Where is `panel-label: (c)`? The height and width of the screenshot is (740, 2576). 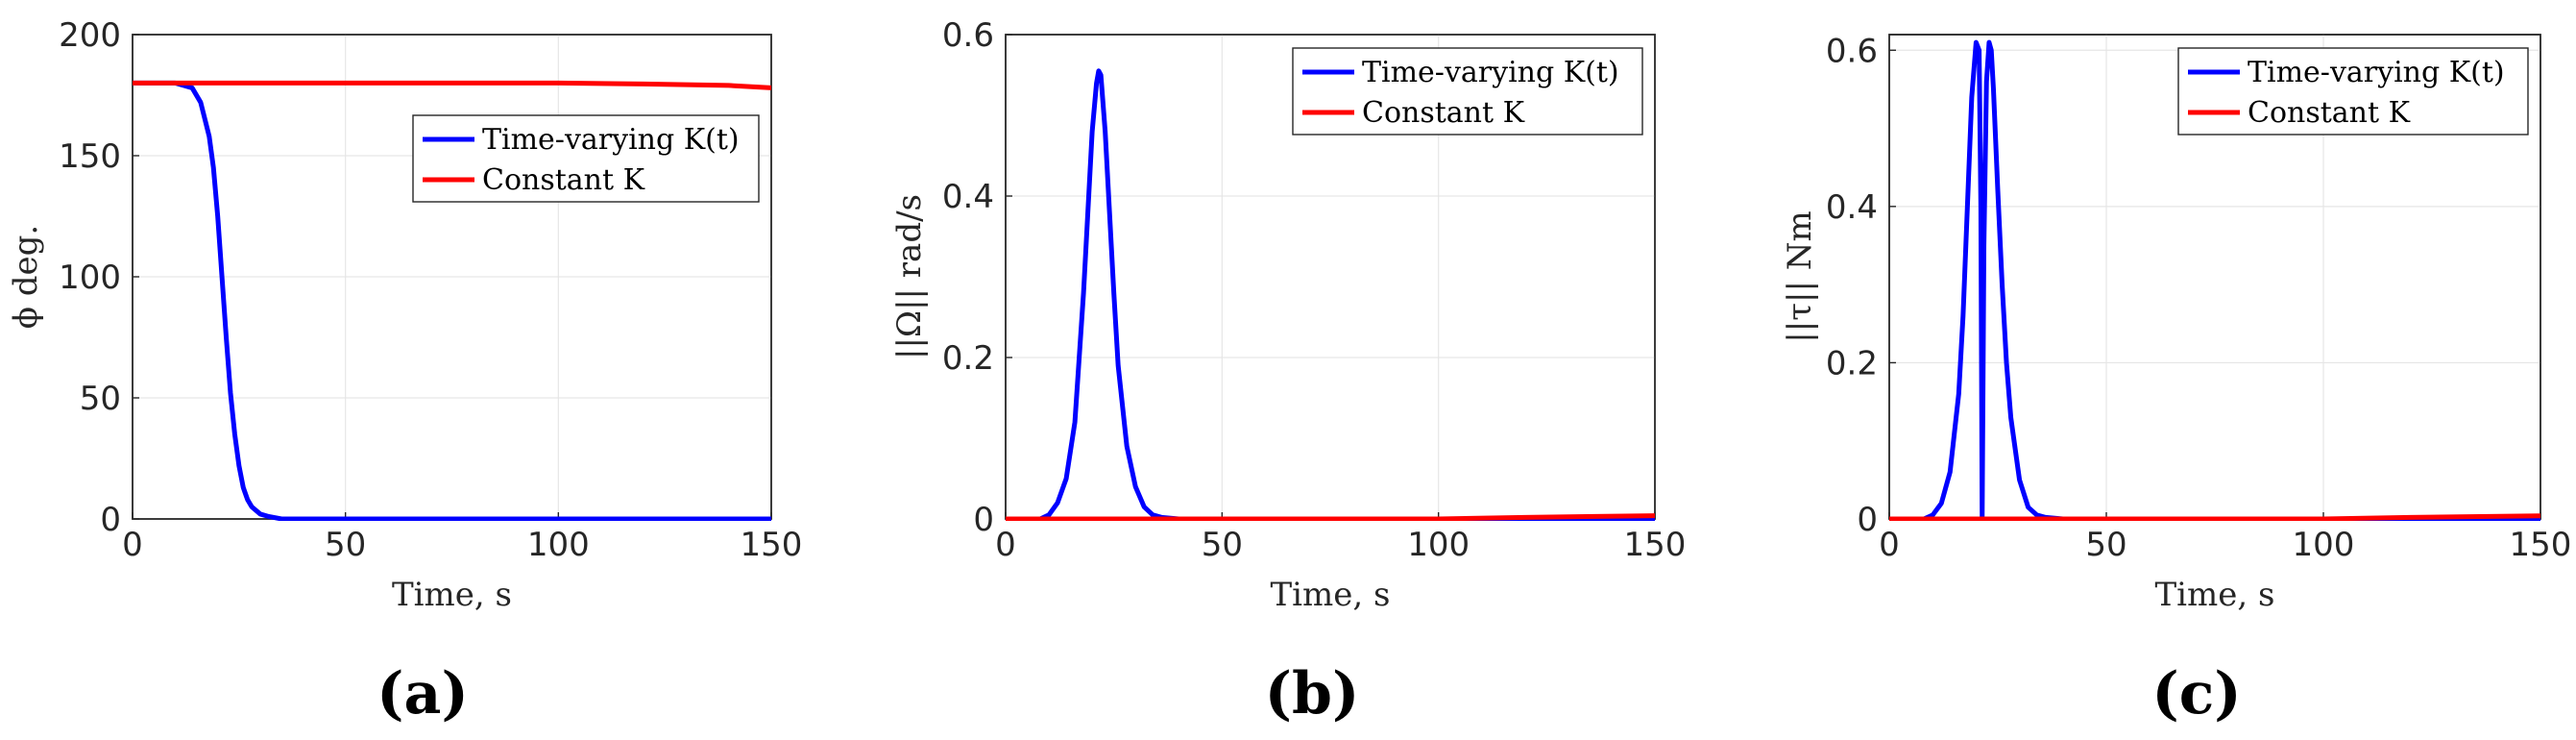
panel-label: (c) is located at coordinates (2196, 694).